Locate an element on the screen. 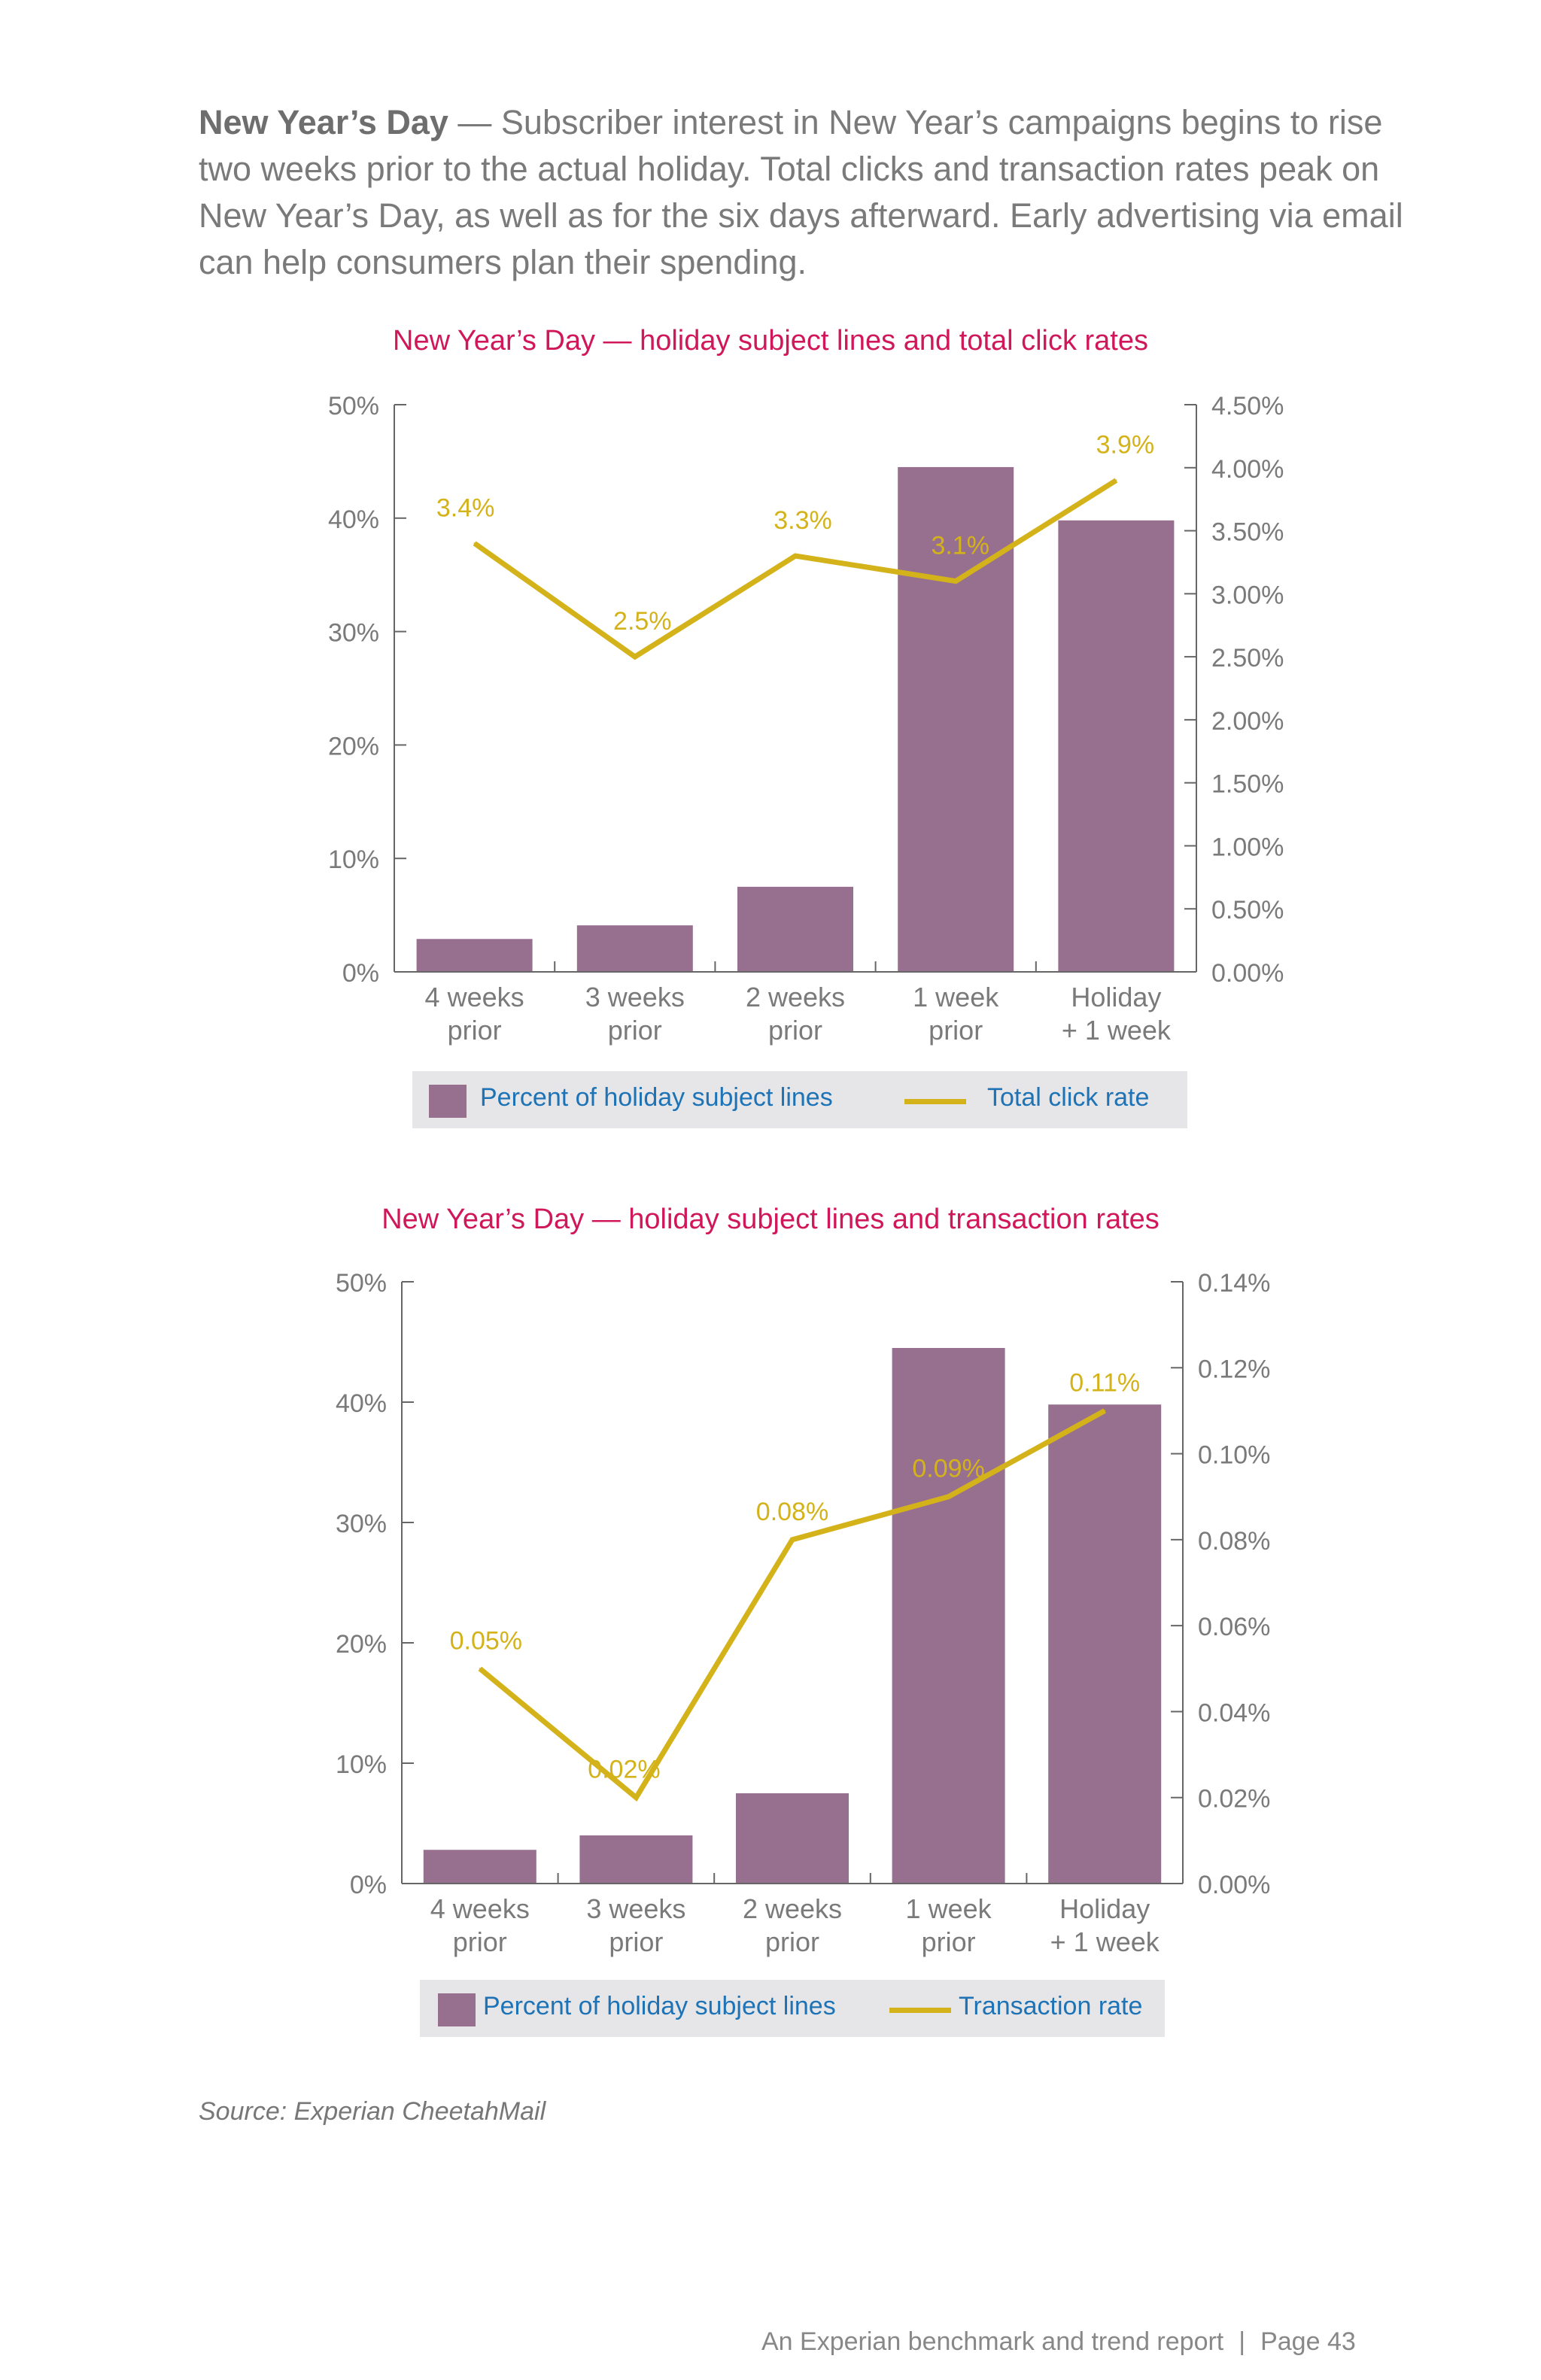  right-tick-label: 1.50% is located at coordinates (1247, 784).